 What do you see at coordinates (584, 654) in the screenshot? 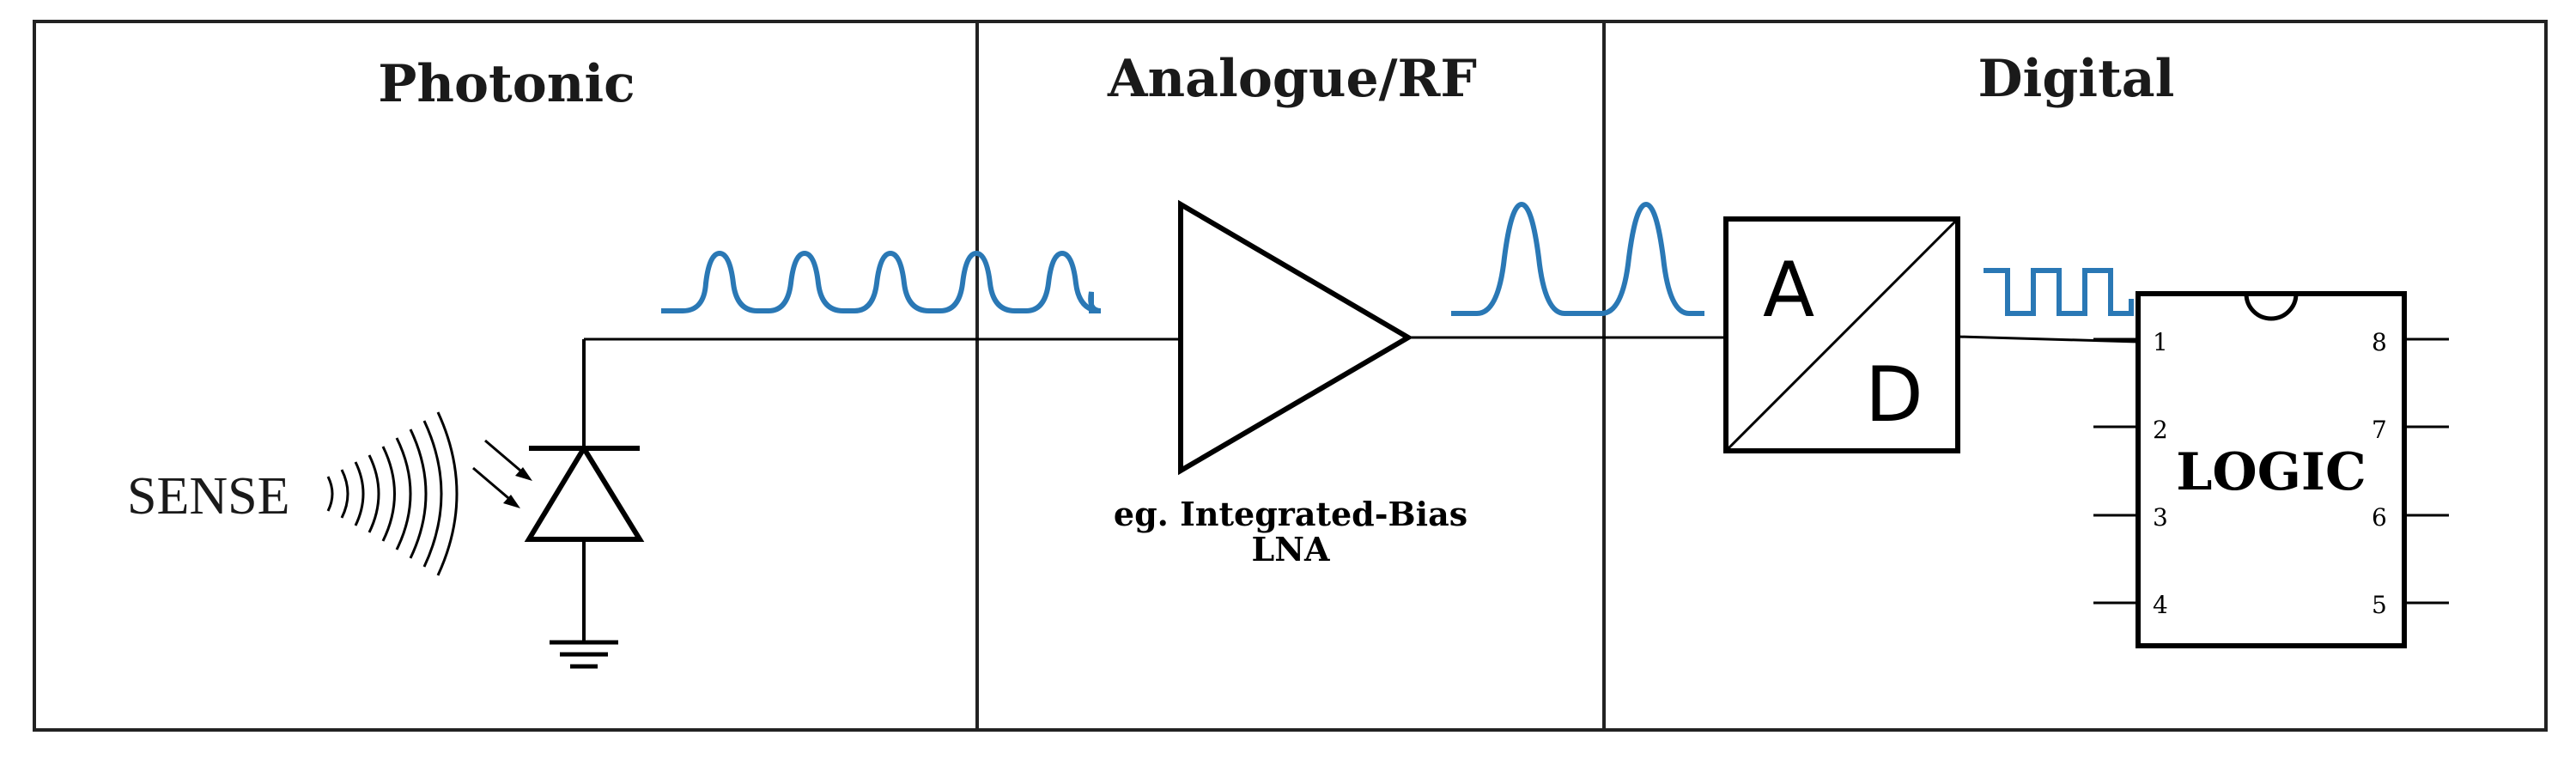
I see `ground-icon` at bounding box center [584, 654].